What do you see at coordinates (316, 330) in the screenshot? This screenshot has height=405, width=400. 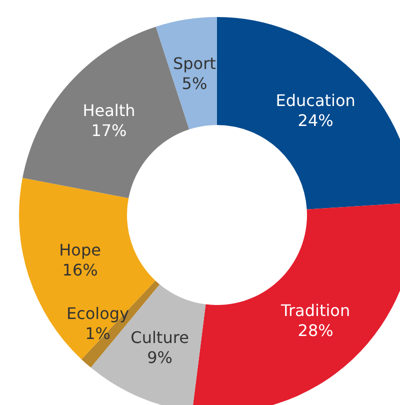 I see `data-label: 28%` at bounding box center [316, 330].